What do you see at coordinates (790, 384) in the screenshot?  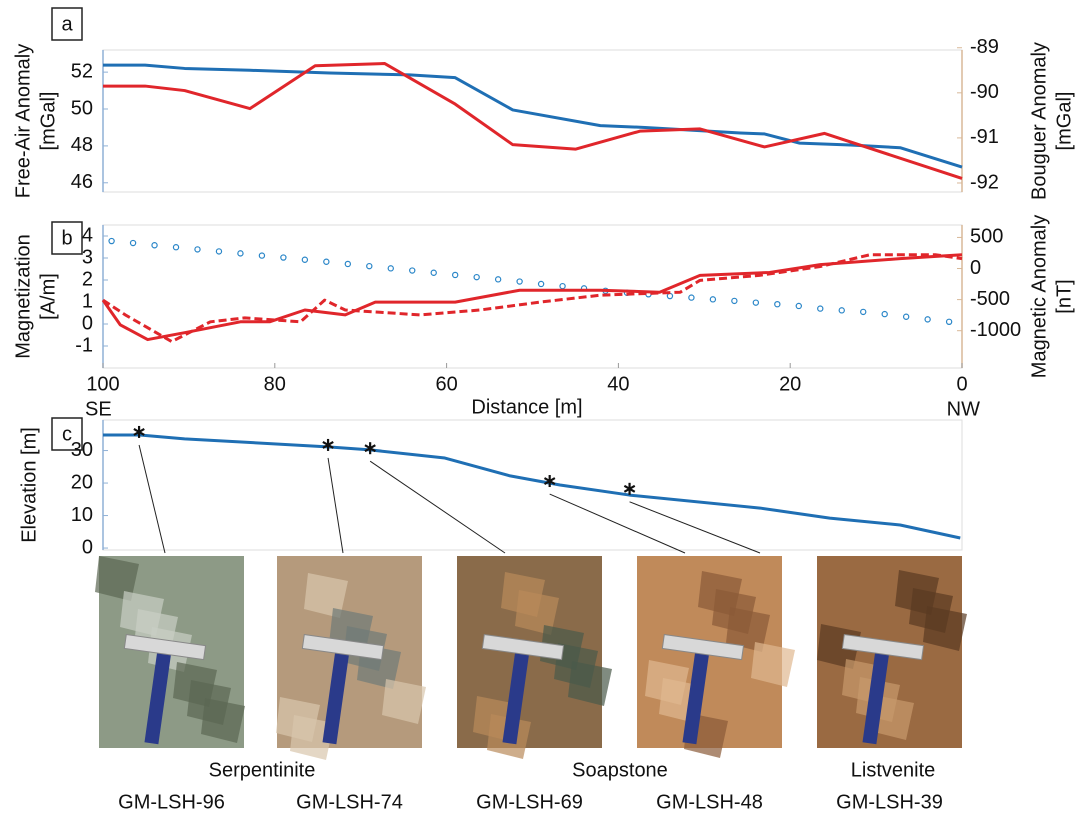 I see `x-tick-label: 20` at bounding box center [790, 384].